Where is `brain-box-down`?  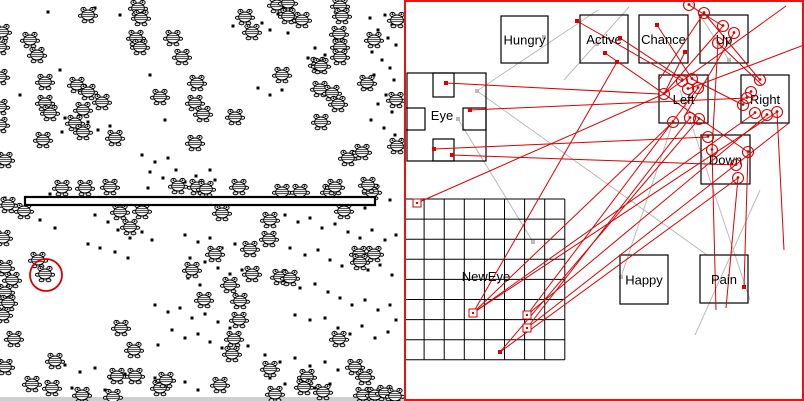 brain-box-down is located at coordinates (725, 159).